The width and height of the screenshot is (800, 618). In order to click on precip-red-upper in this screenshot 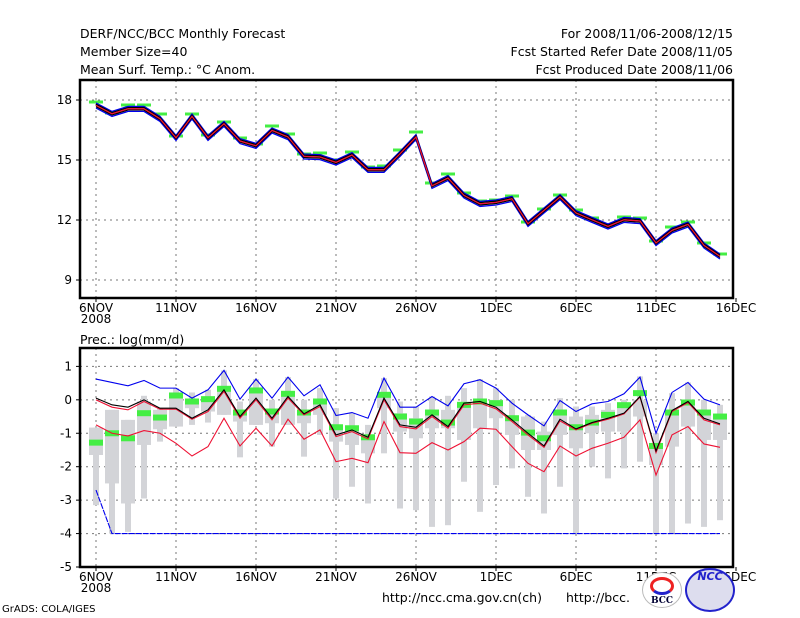, I will do `click(408, 422)`.